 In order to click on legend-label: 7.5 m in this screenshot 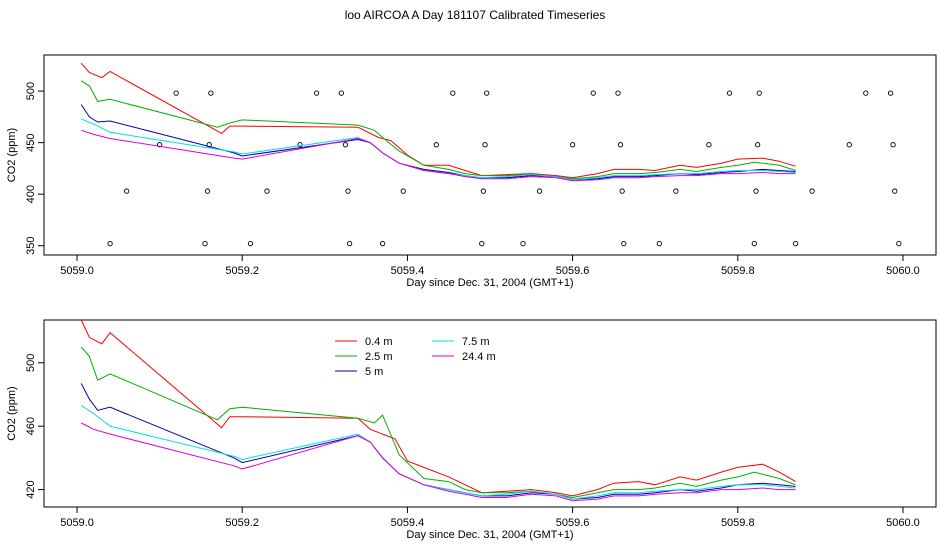, I will do `click(476, 342)`.